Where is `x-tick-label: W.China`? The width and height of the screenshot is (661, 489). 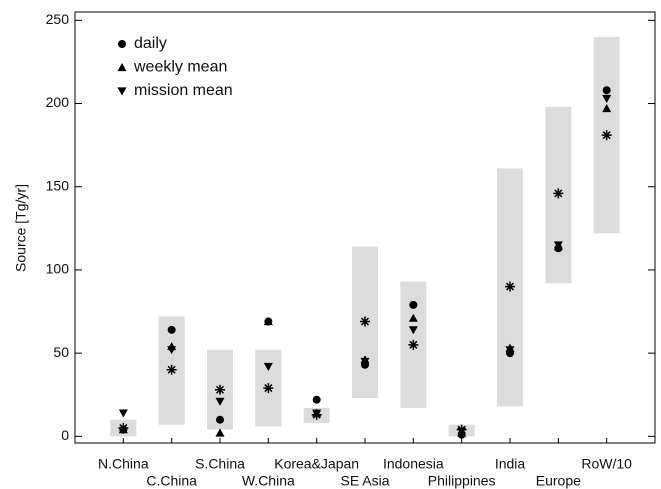
x-tick-label: W.China is located at coordinates (268, 481).